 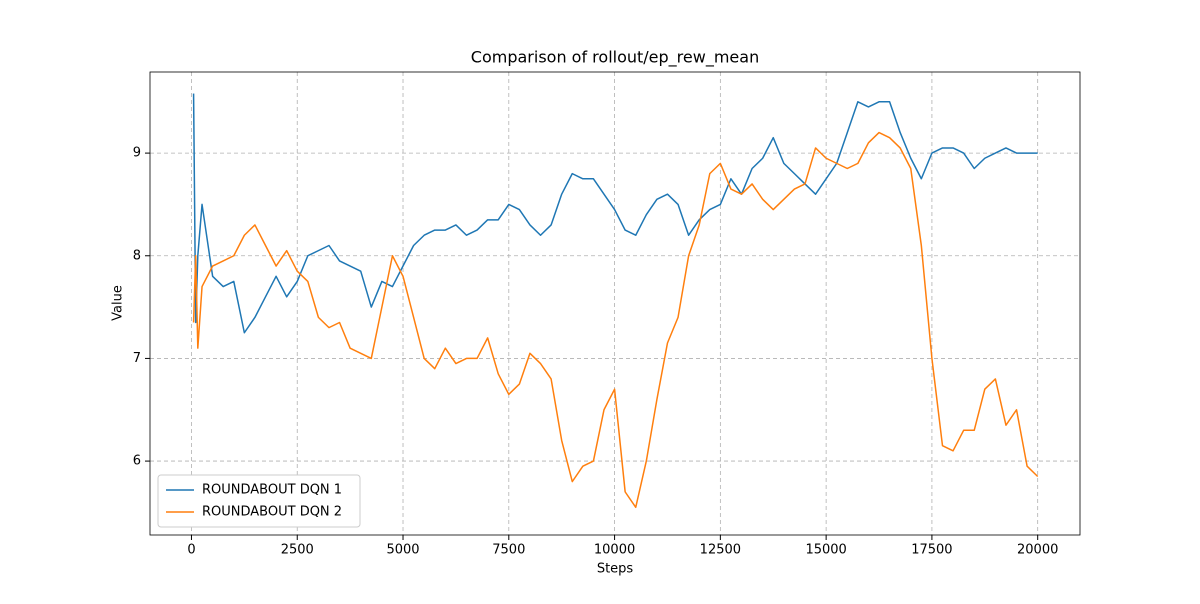 What do you see at coordinates (614, 550) in the screenshot?
I see `x-tick-label: 10000` at bounding box center [614, 550].